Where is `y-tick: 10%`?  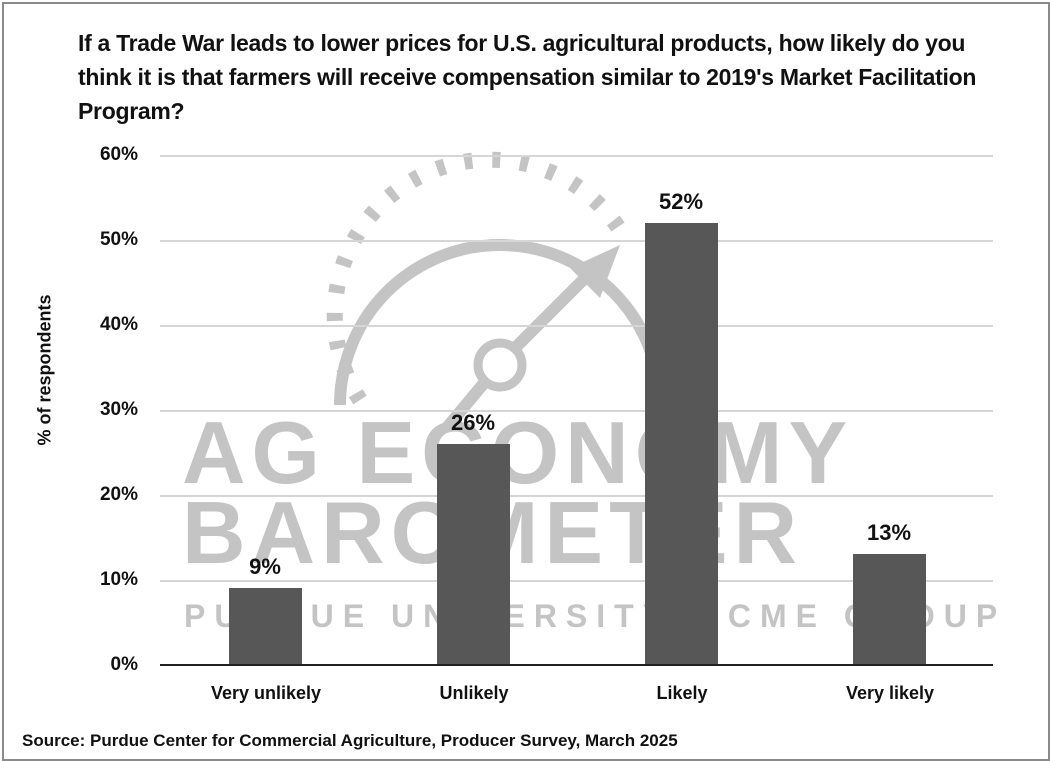 y-tick: 10% is located at coordinates (118, 579).